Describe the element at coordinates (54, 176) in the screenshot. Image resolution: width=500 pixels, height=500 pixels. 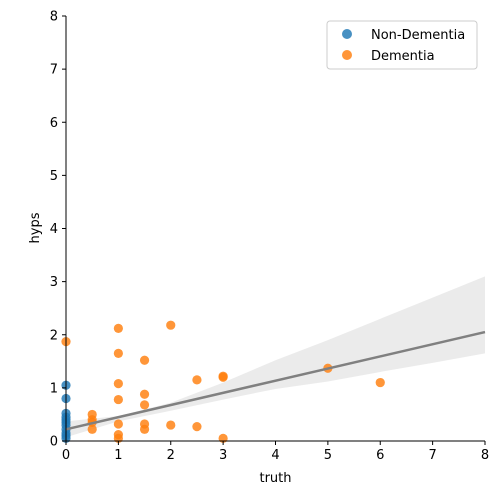
I see `y-tick-label: 5` at that location.